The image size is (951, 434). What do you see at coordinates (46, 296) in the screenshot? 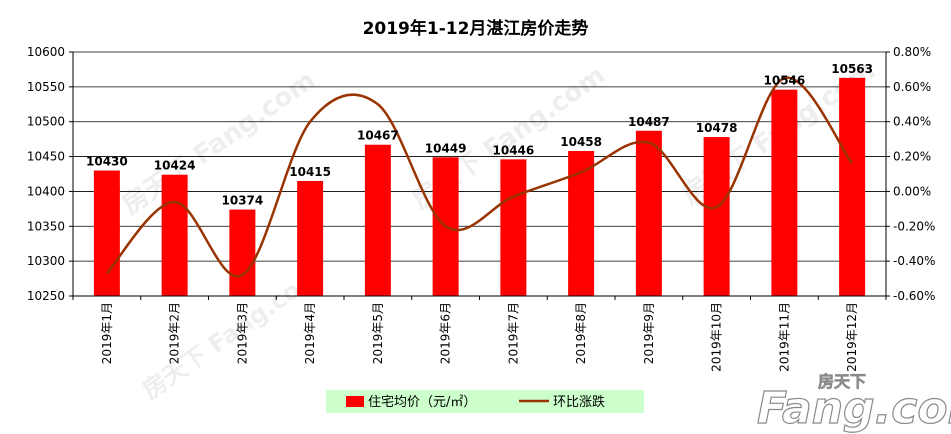
I see `y-tick-label-left: 10250` at bounding box center [46, 296].